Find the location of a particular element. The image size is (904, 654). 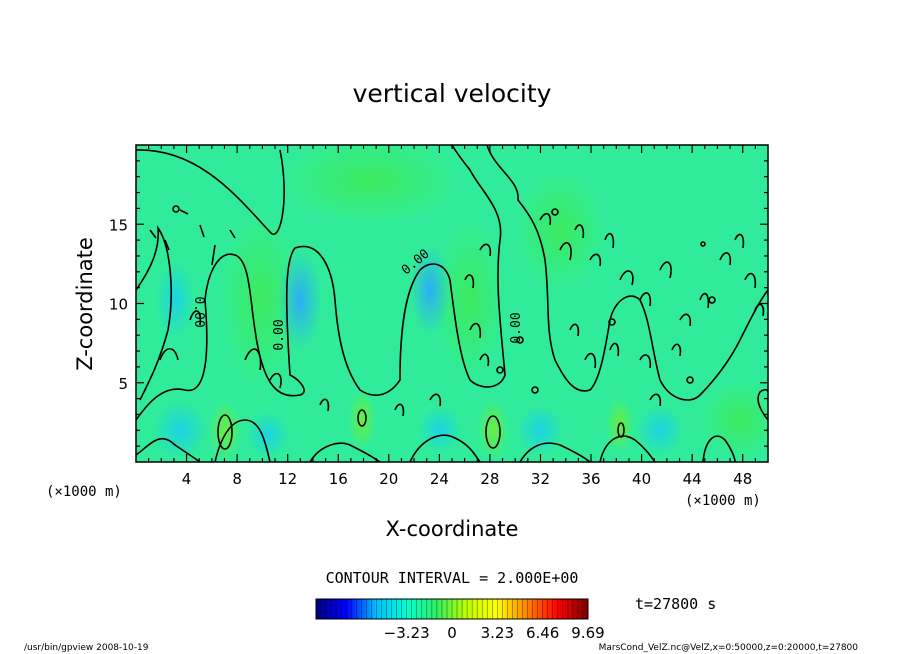

colorbar-tick-label: 9.69 is located at coordinates (587, 633).